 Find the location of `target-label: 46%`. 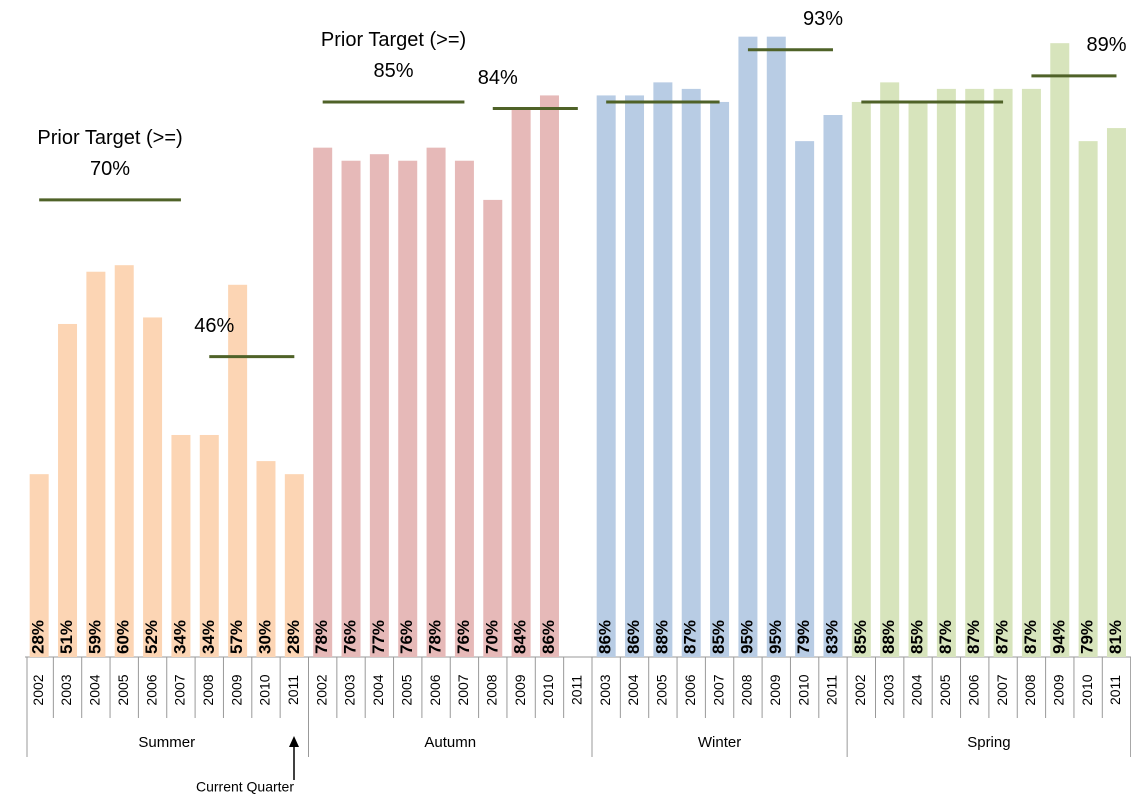

target-label: 46% is located at coordinates (214, 326).